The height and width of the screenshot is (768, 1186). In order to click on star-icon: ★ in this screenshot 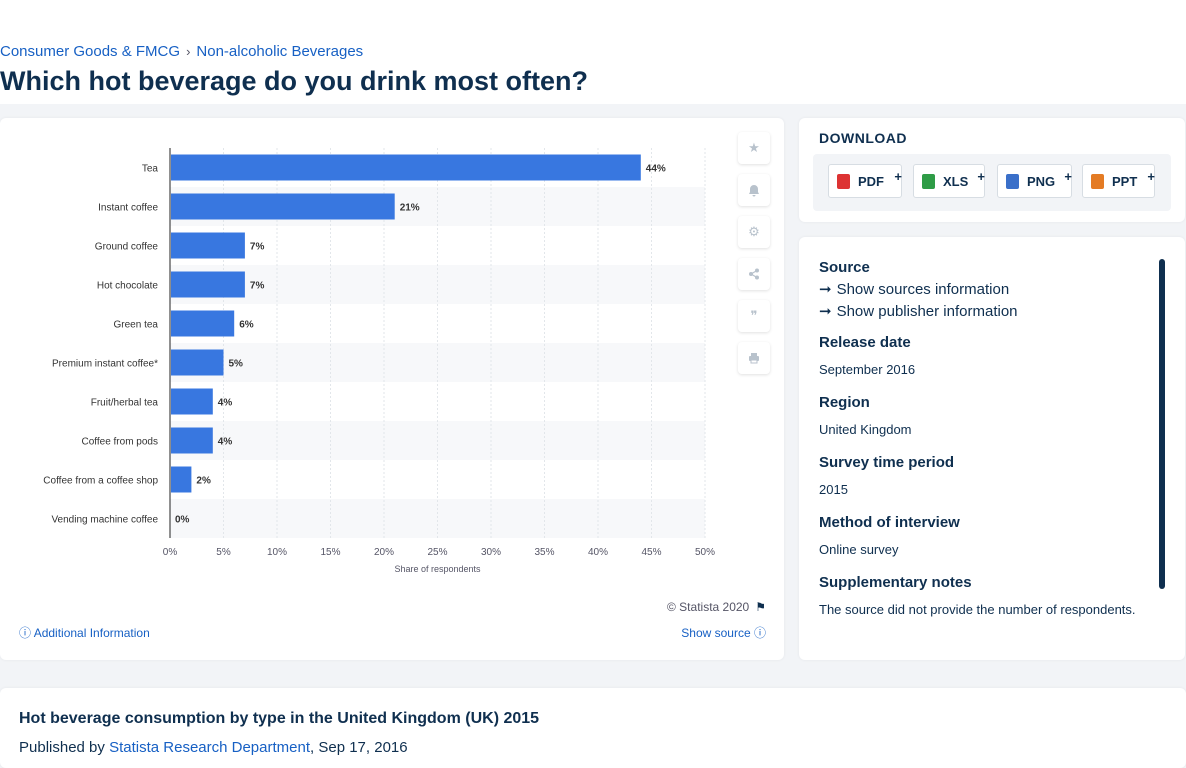, I will do `click(754, 148)`.